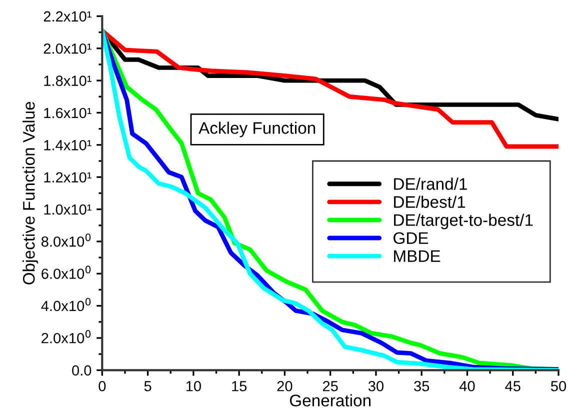  Describe the element at coordinates (68, 113) in the screenshot. I see `y-tick-label: 1.6x10¹` at that location.